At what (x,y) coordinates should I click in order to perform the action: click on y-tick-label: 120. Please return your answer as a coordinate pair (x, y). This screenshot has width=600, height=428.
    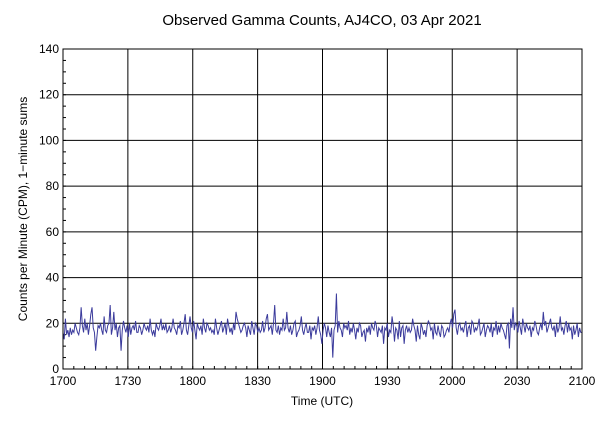
    Looking at the image, I should click on (49, 95).